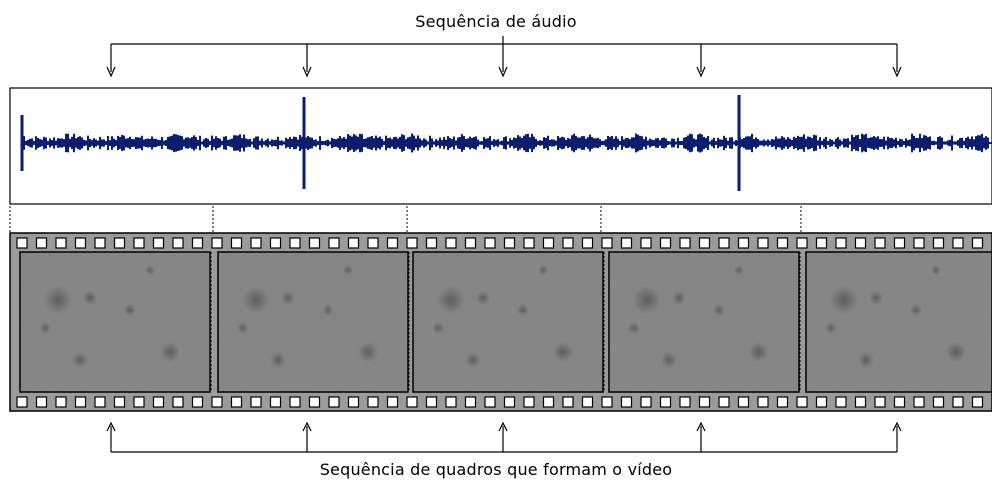  Describe the element at coordinates (504, 437) in the screenshot. I see `video-bracket` at that location.